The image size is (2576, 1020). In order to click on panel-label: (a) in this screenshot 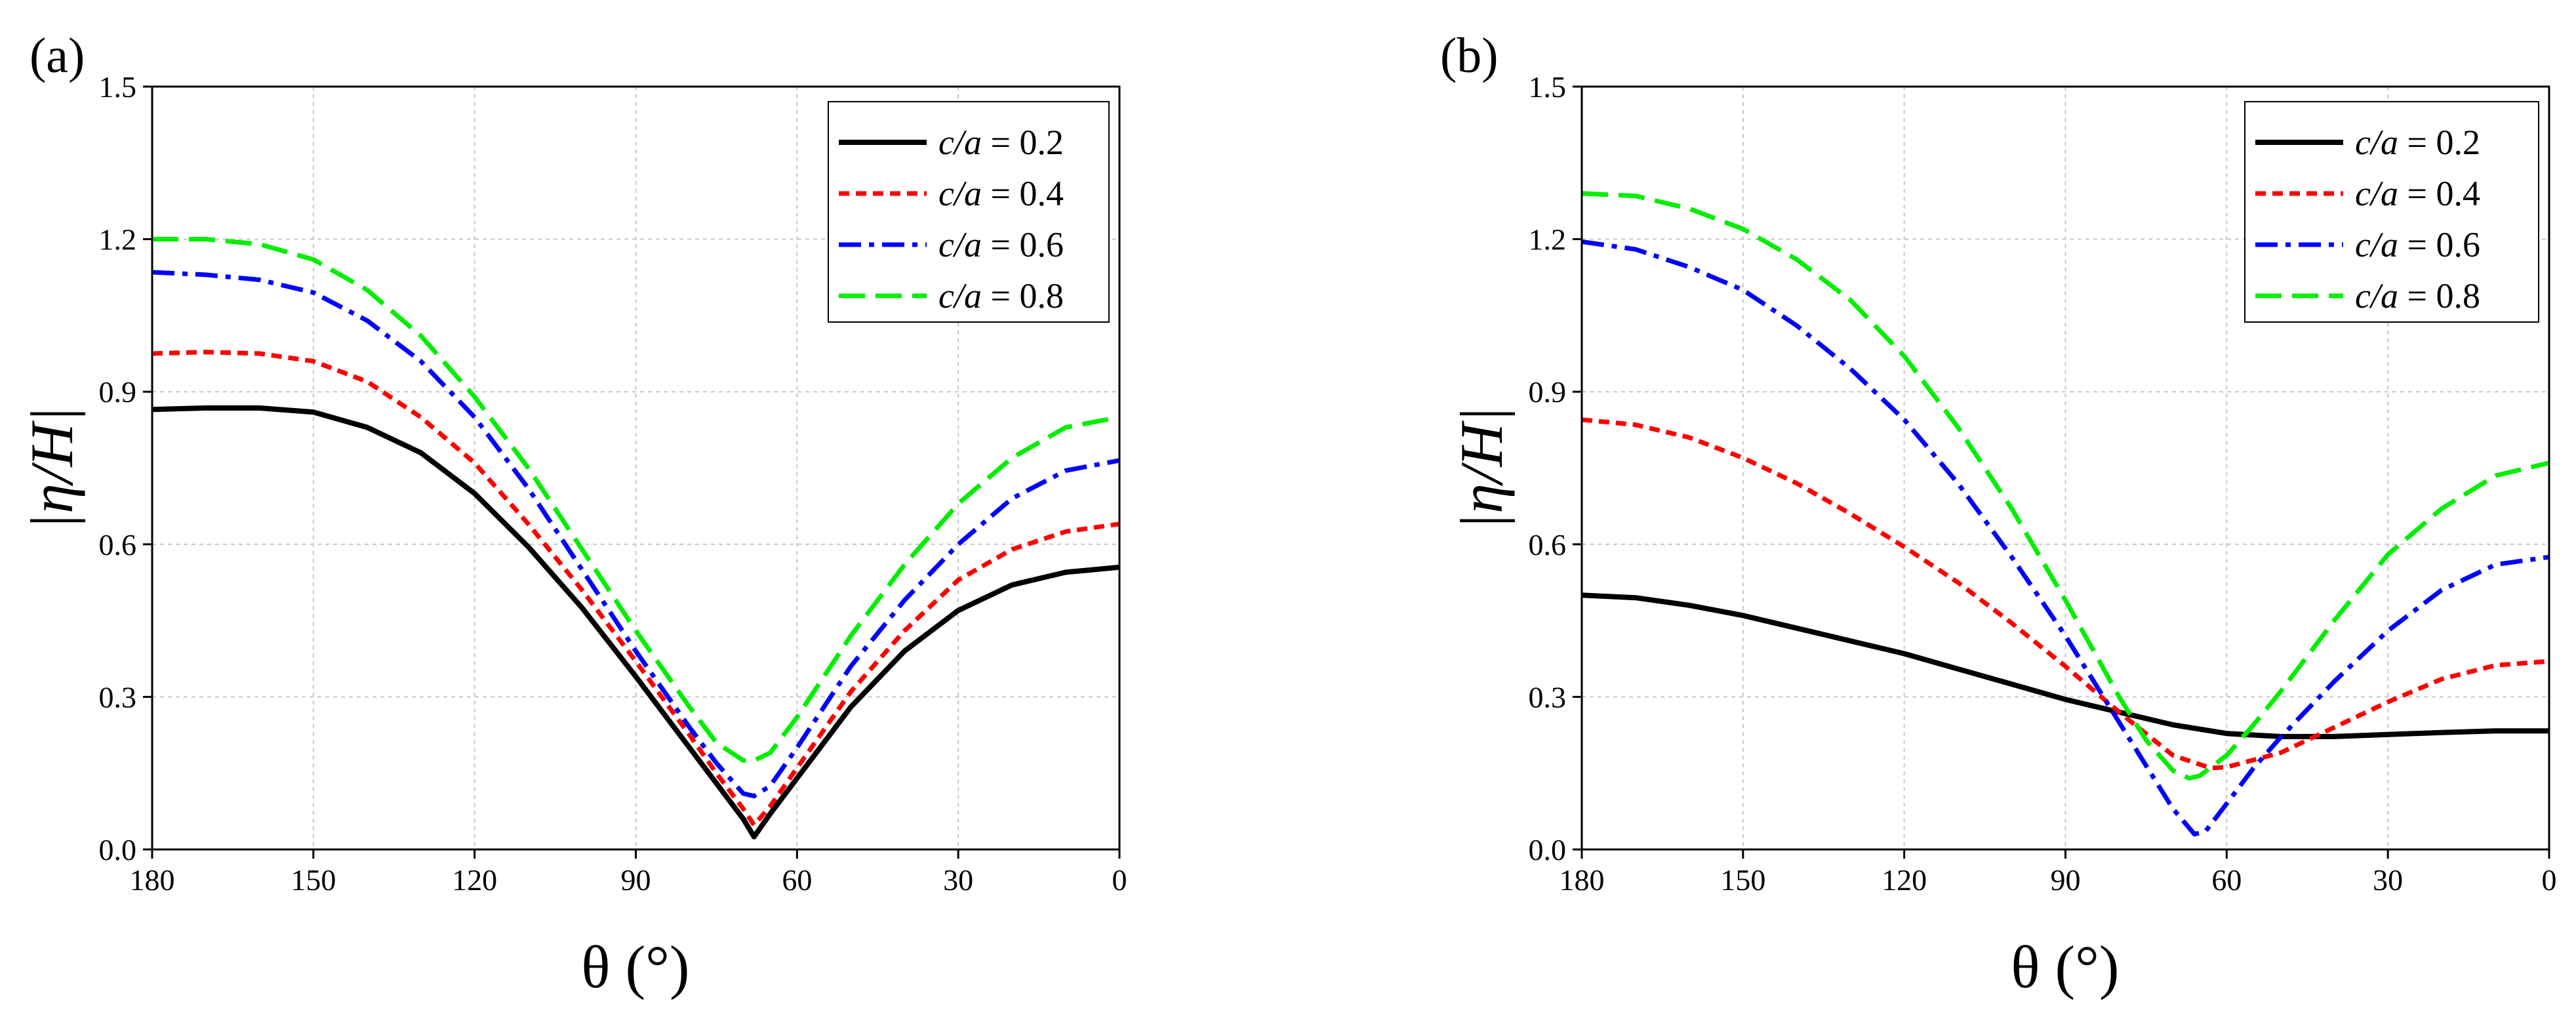, I will do `click(57, 55)`.